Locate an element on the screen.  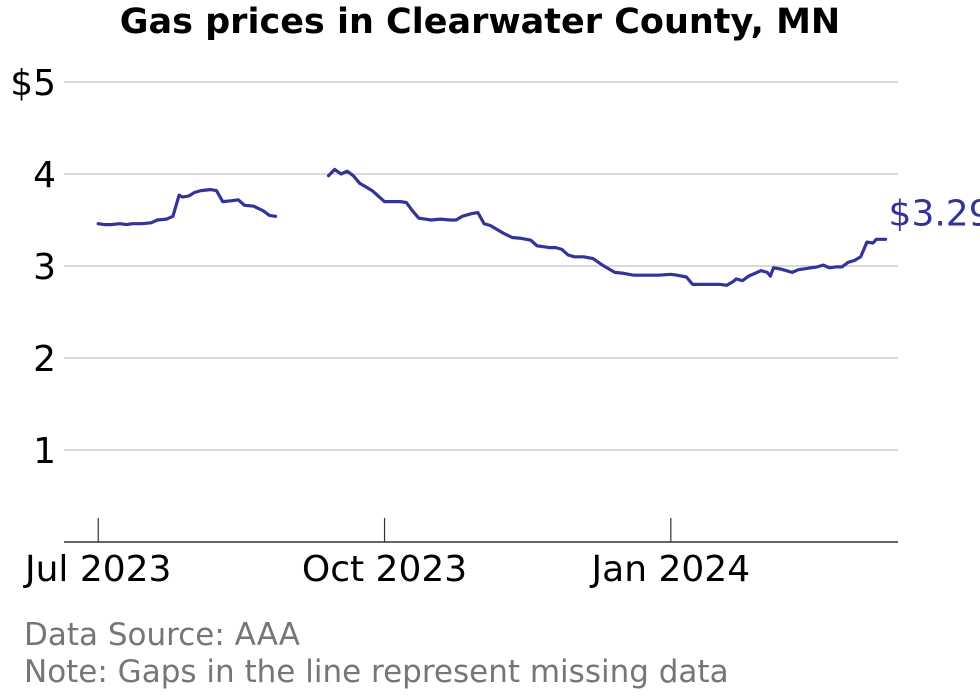
x-axis-ticks: Jul 2023 Oct 2023 Jan 2024 is located at coordinates (386, 554).